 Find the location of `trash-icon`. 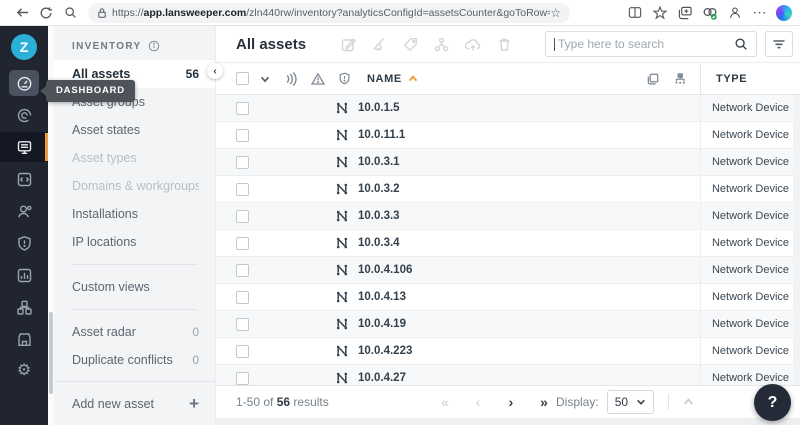

trash-icon is located at coordinates (504, 44).